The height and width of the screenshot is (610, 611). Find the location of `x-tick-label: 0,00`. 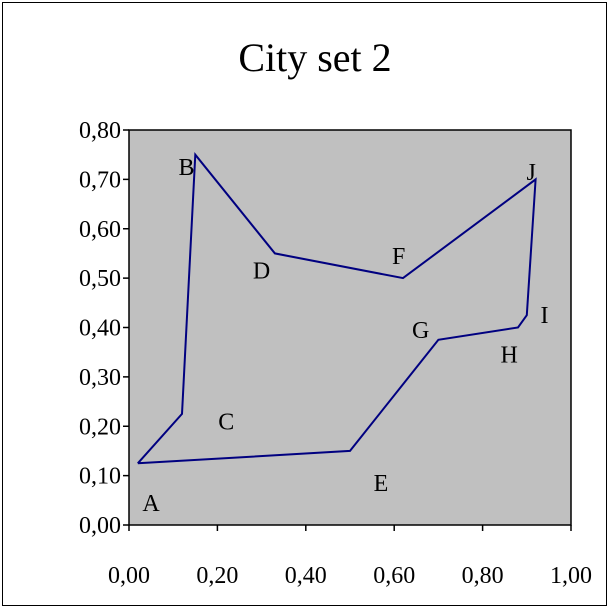

x-tick-label: 0,00 is located at coordinates (129, 576).